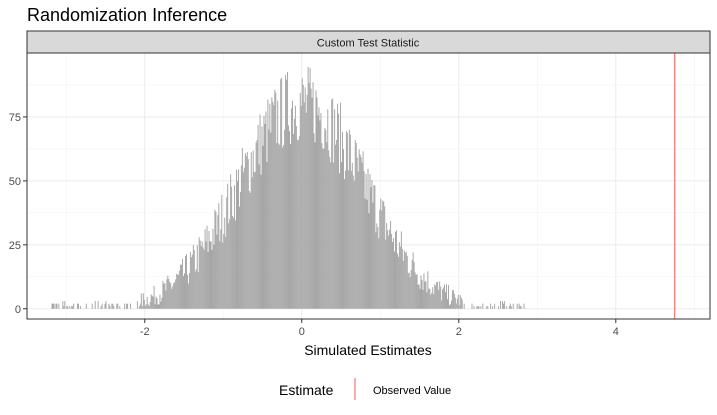 Image resolution: width=717 pixels, height=415 pixels. What do you see at coordinates (368, 44) in the screenshot?
I see `facet-label: Custom Test Statistic` at bounding box center [368, 44].